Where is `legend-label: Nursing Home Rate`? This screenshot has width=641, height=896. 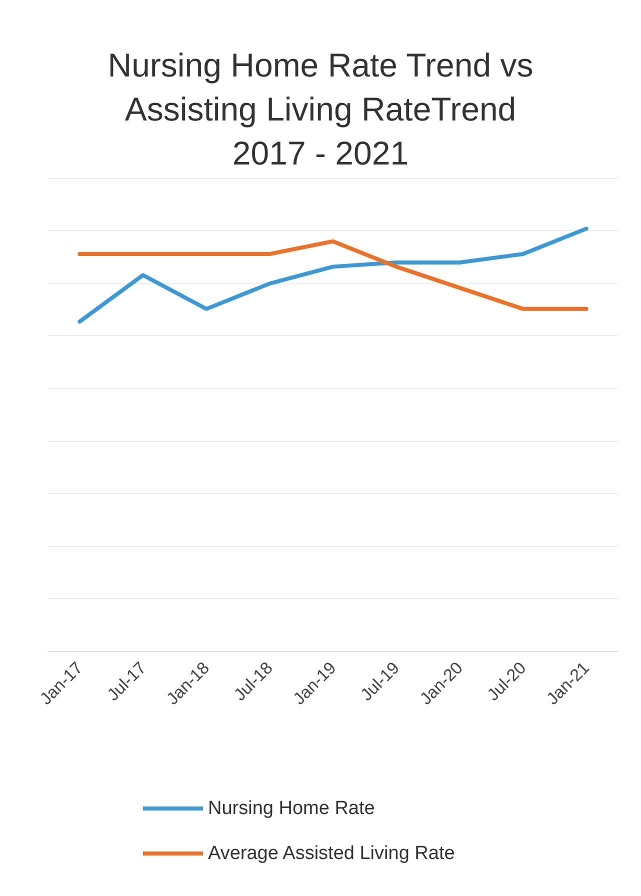
legend-label: Nursing Home Rate is located at coordinates (291, 808).